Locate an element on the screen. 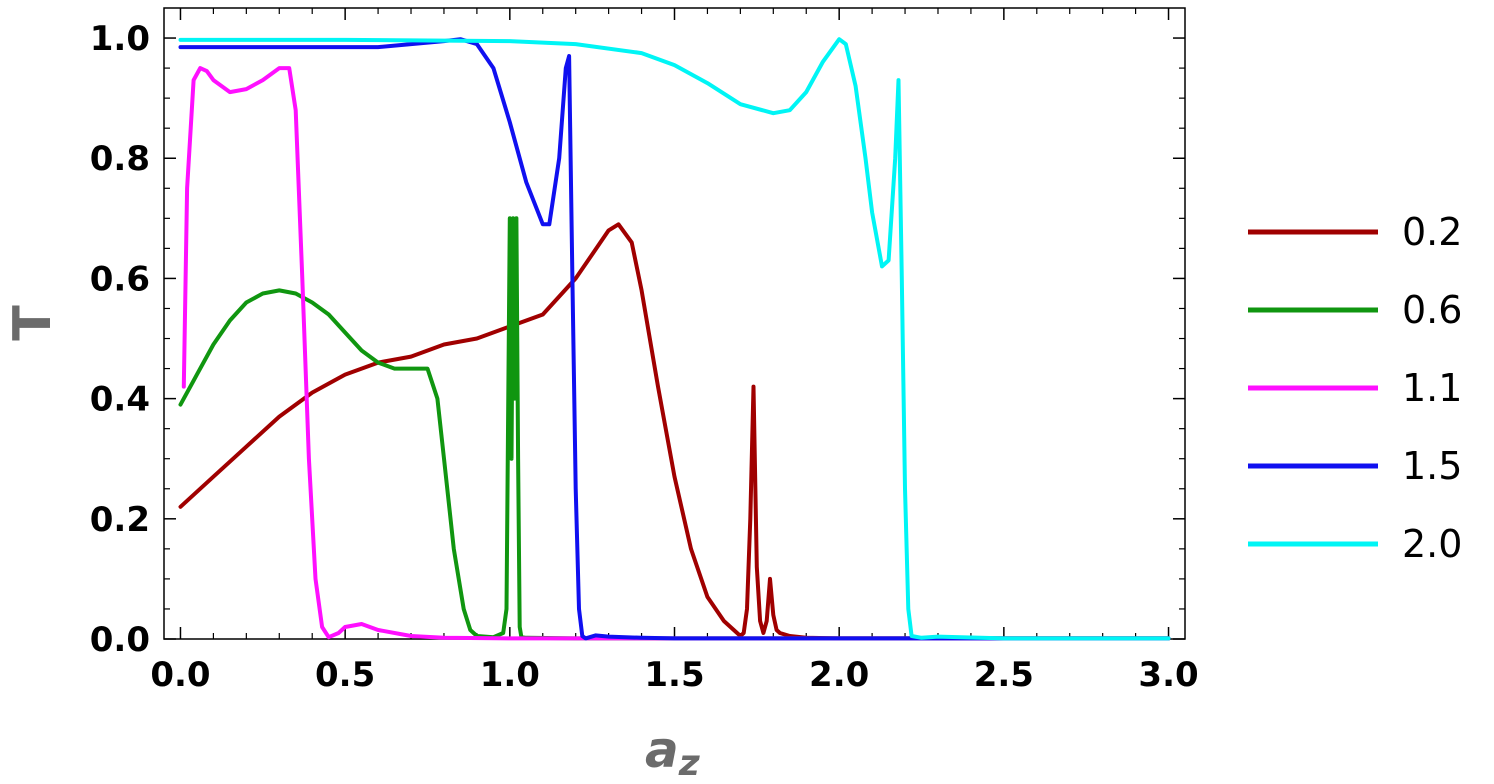 This screenshot has height=784, width=1494. y-axis-title: T is located at coordinates (33, 323).